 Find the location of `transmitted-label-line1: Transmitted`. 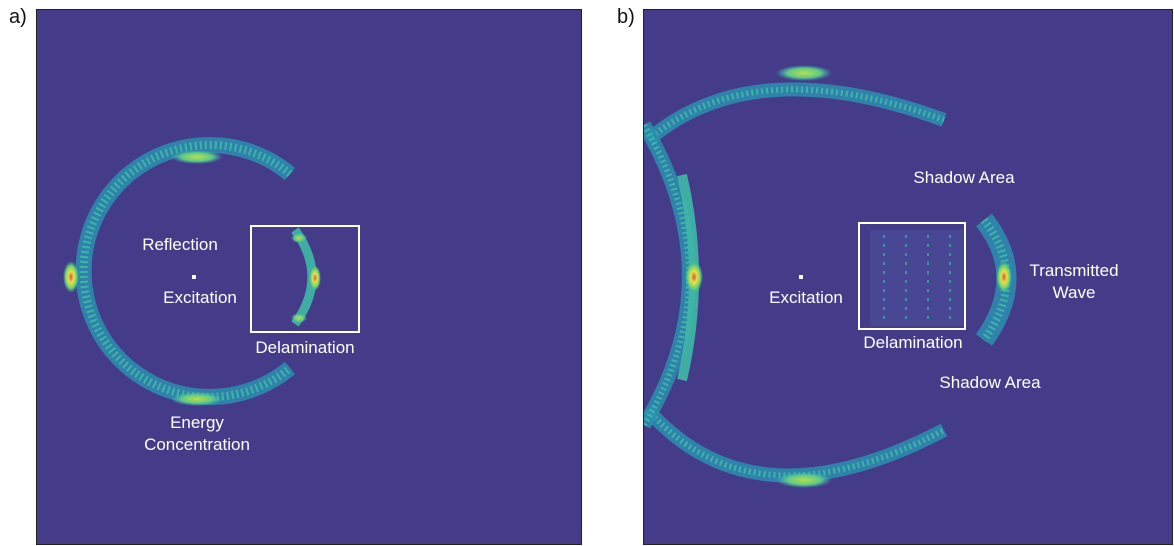

transmitted-label-line1: Transmitted is located at coordinates (1074, 270).